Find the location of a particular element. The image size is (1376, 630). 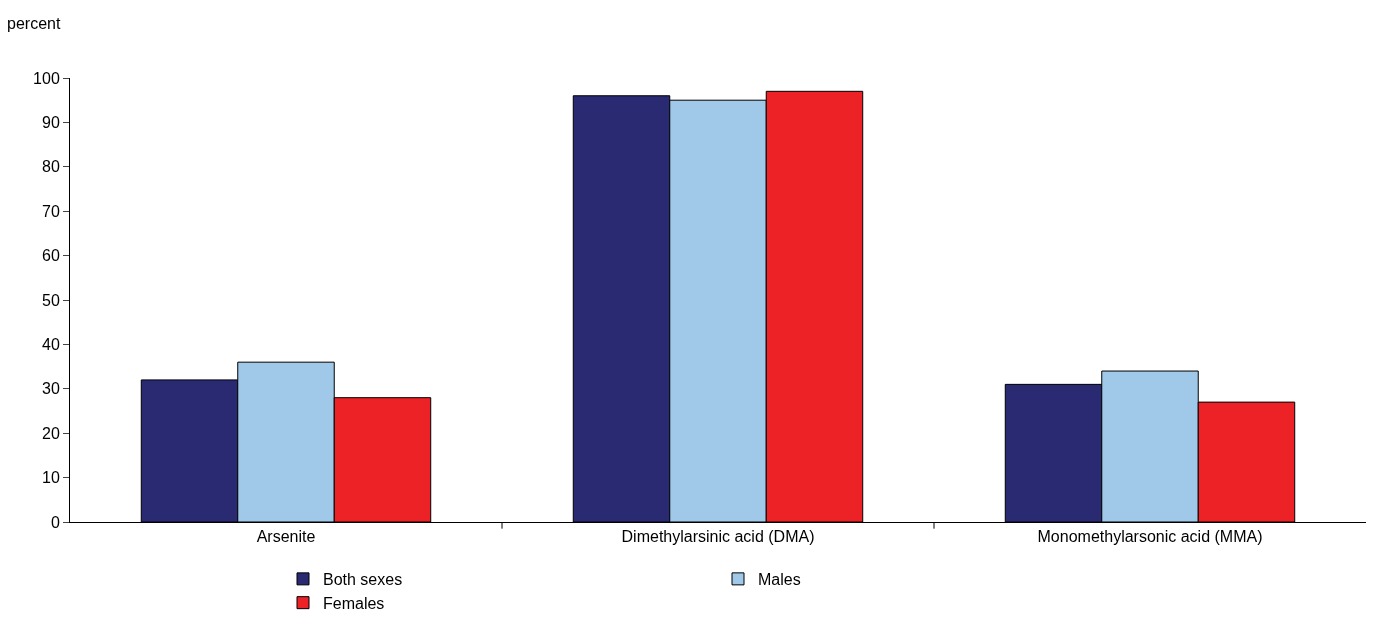

y-tick-label: 90 is located at coordinates (51, 122).